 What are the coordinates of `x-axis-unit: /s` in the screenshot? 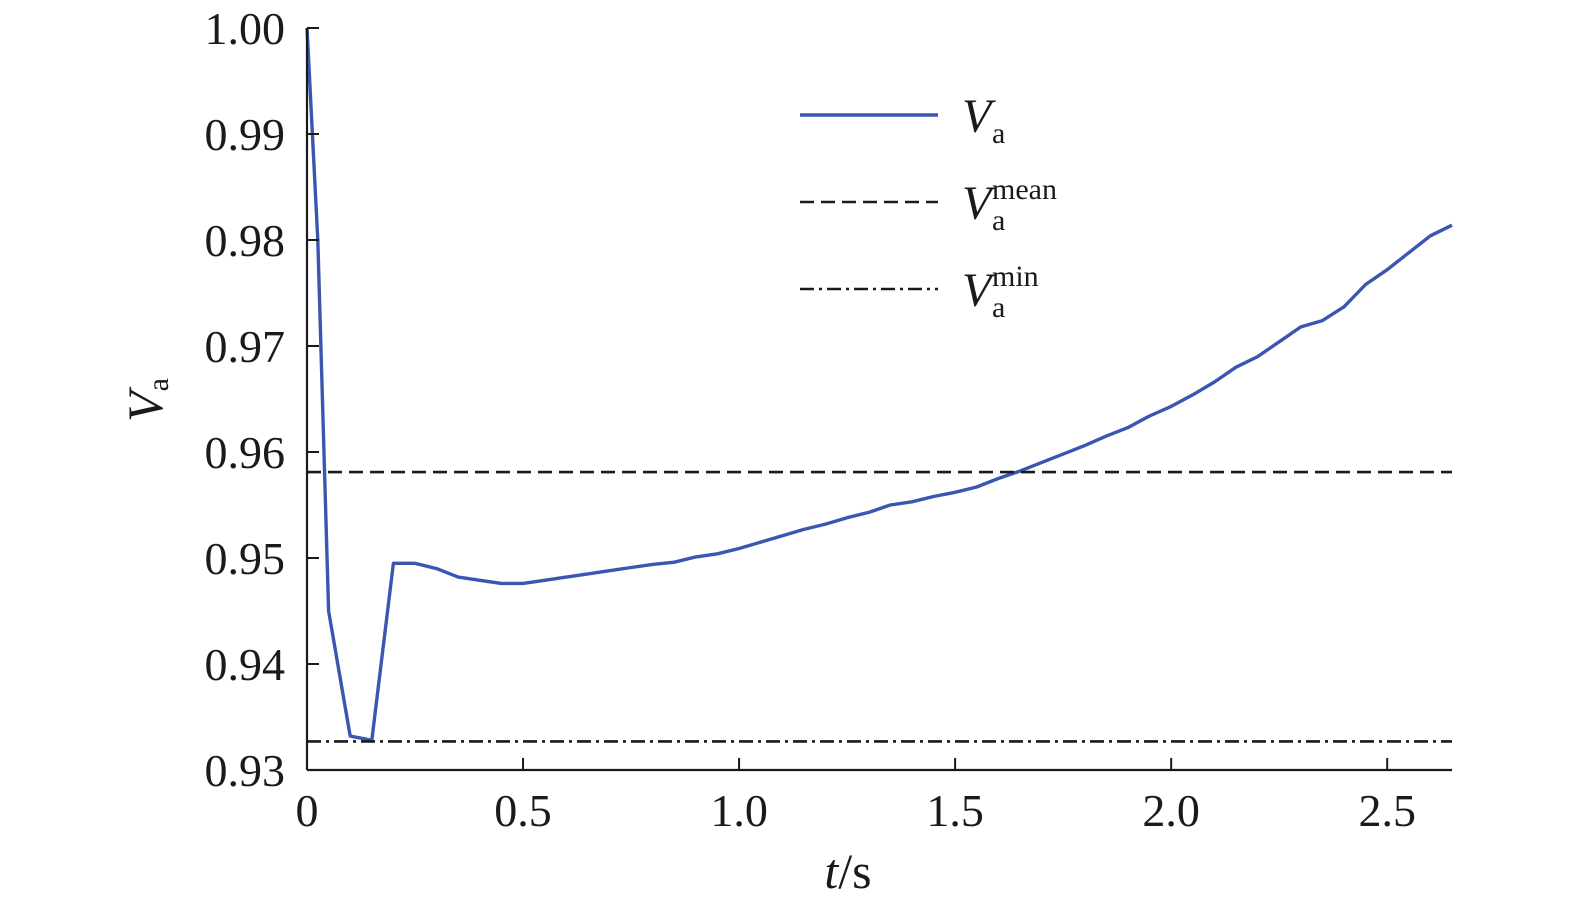 It's located at (854, 871).